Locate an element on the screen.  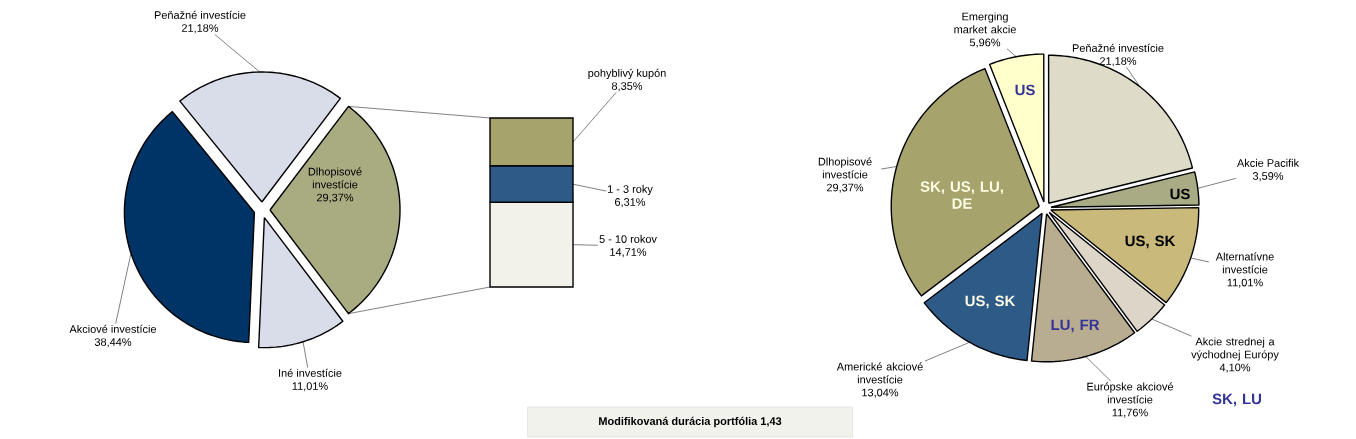
slice-label: Akcie Pacifik is located at coordinates (1268, 162).